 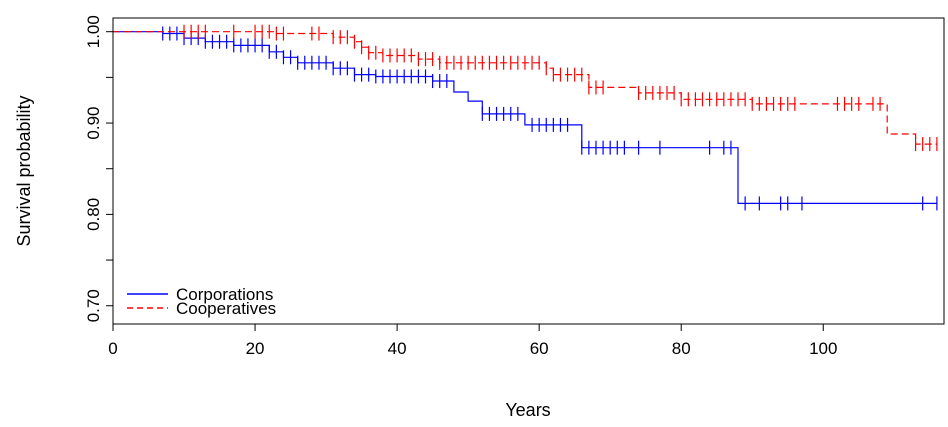 What do you see at coordinates (99, 168) in the screenshot?
I see `y-axis: 0.70 0.80 0.90 1.00` at bounding box center [99, 168].